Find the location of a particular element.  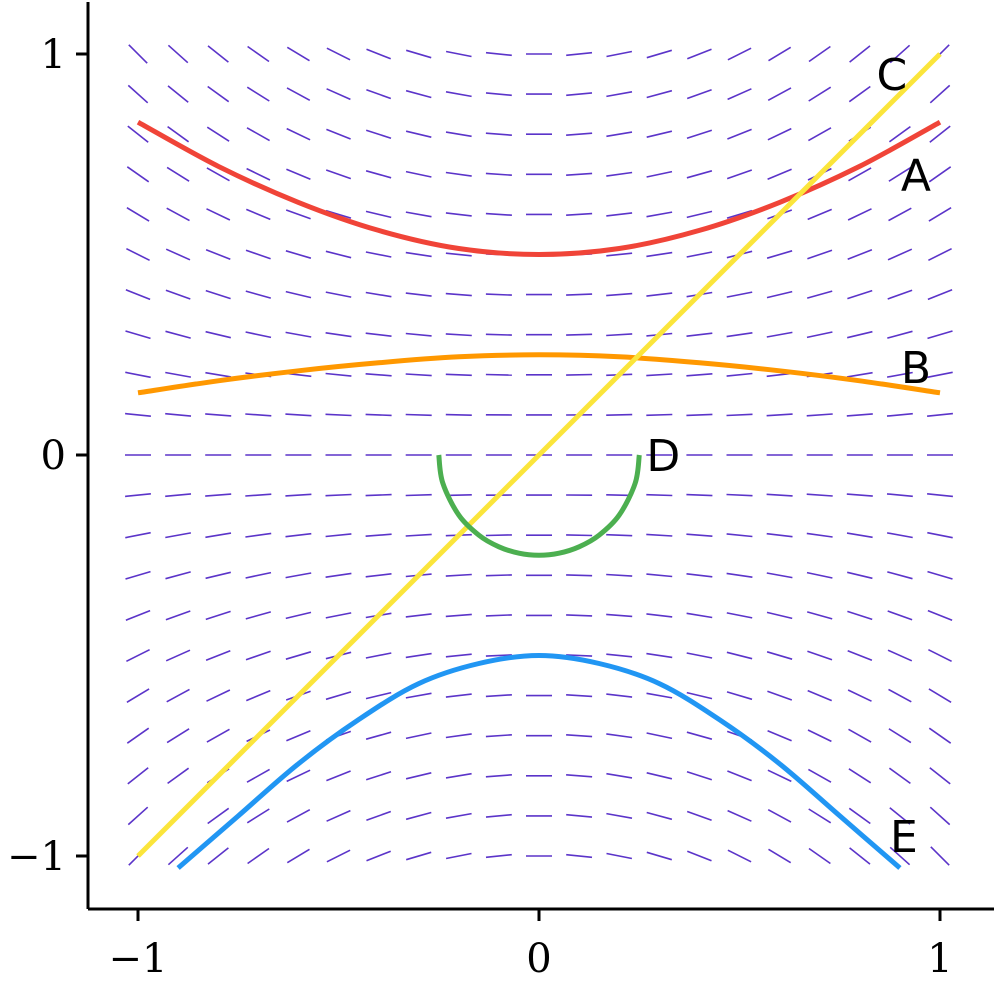

curve-label-b: B is located at coordinates (916, 368).